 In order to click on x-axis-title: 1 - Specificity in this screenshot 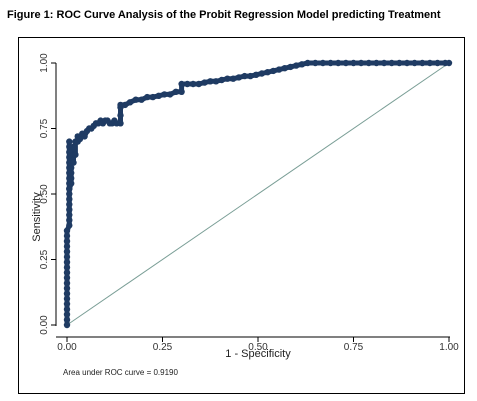, I will do `click(258, 354)`.